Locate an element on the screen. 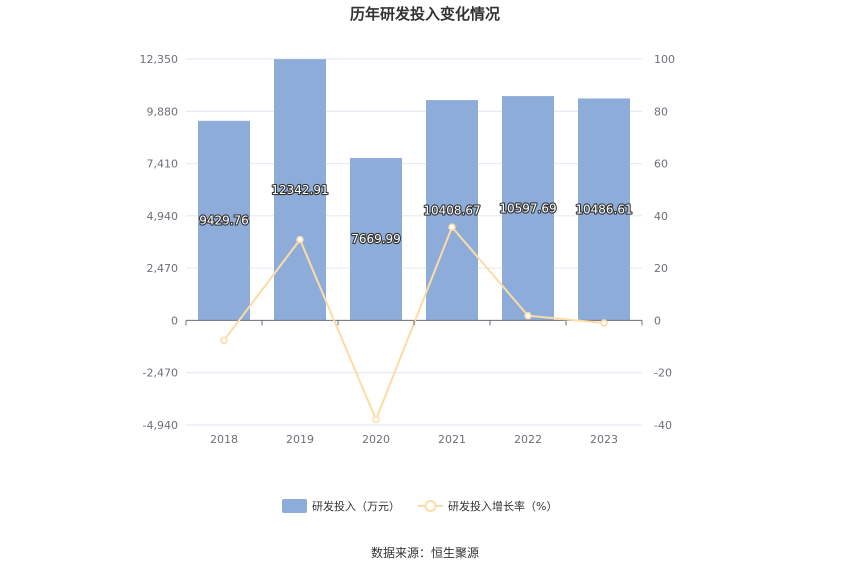 The image size is (850, 574). x-tick-label: 2018 is located at coordinates (224, 439).